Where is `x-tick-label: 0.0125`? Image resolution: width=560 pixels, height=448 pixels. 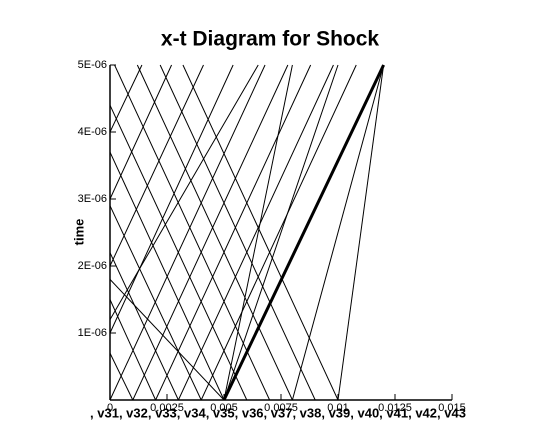 x-tick-label: 0.0125 is located at coordinates (395, 408).